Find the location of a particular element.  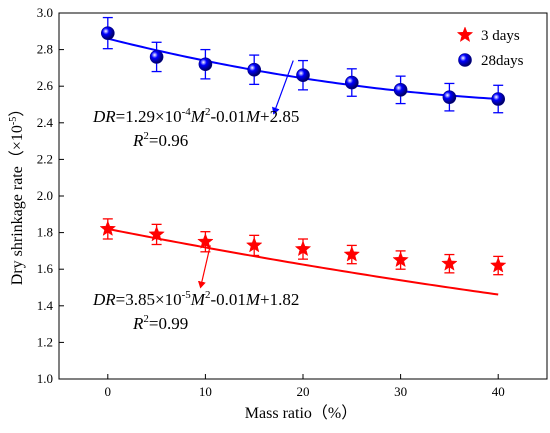

equation-3days: DR=3.85×10-5M2-0.01M+1.82 is located at coordinates (195, 299).